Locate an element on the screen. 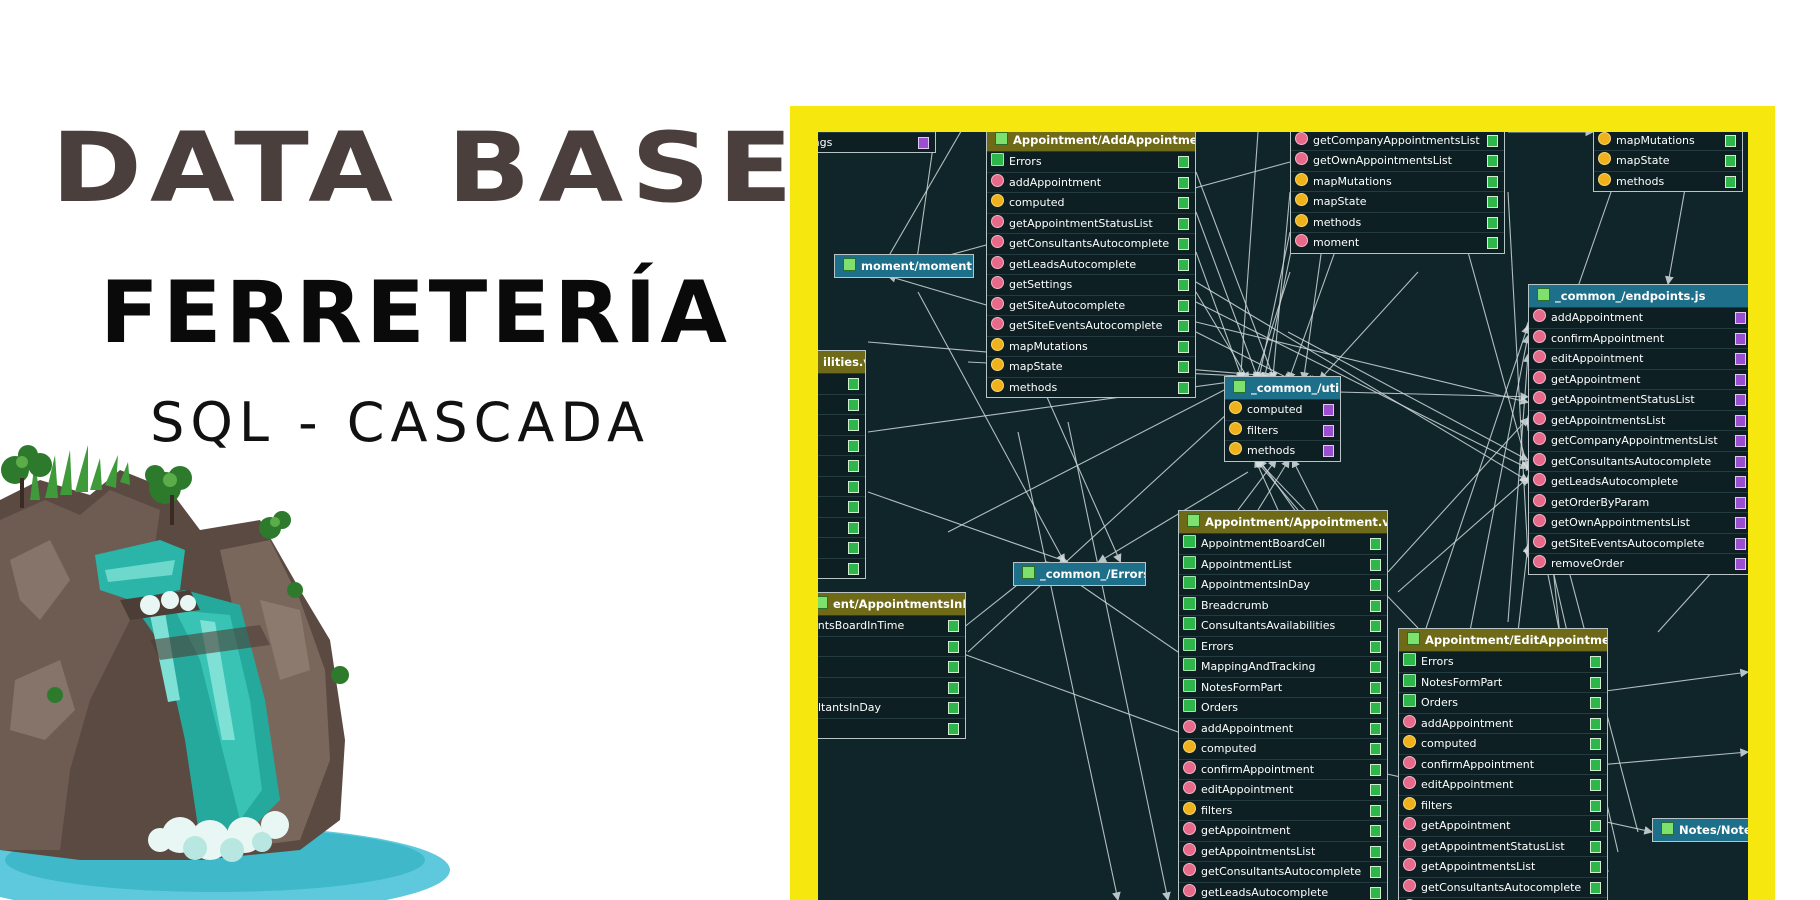  uml-class-box: Notes/Notes is located at coordinates (1700, 830).